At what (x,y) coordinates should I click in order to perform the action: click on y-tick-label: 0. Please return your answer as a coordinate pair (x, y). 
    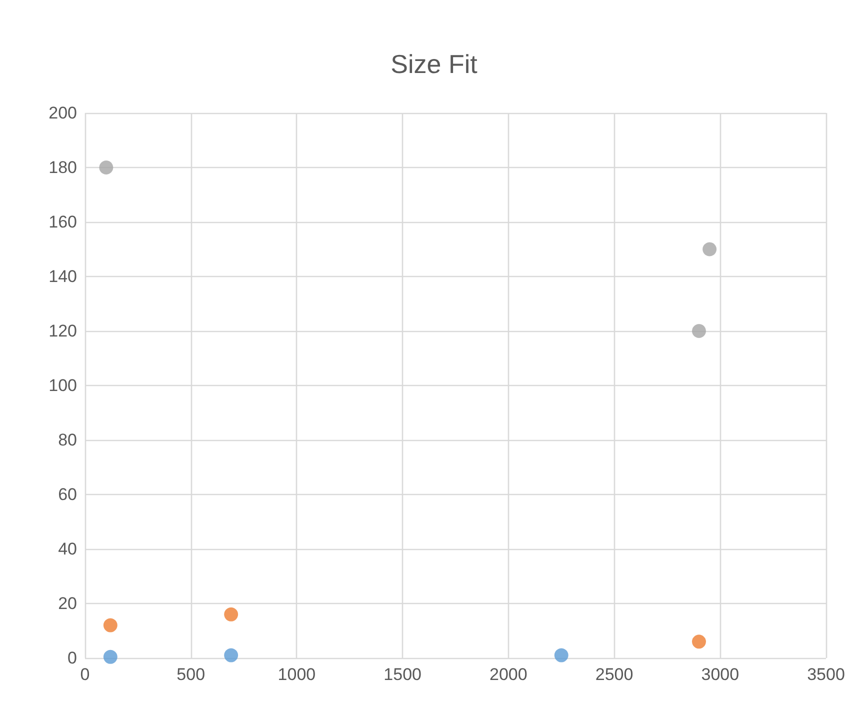
    Looking at the image, I should click on (72, 658).